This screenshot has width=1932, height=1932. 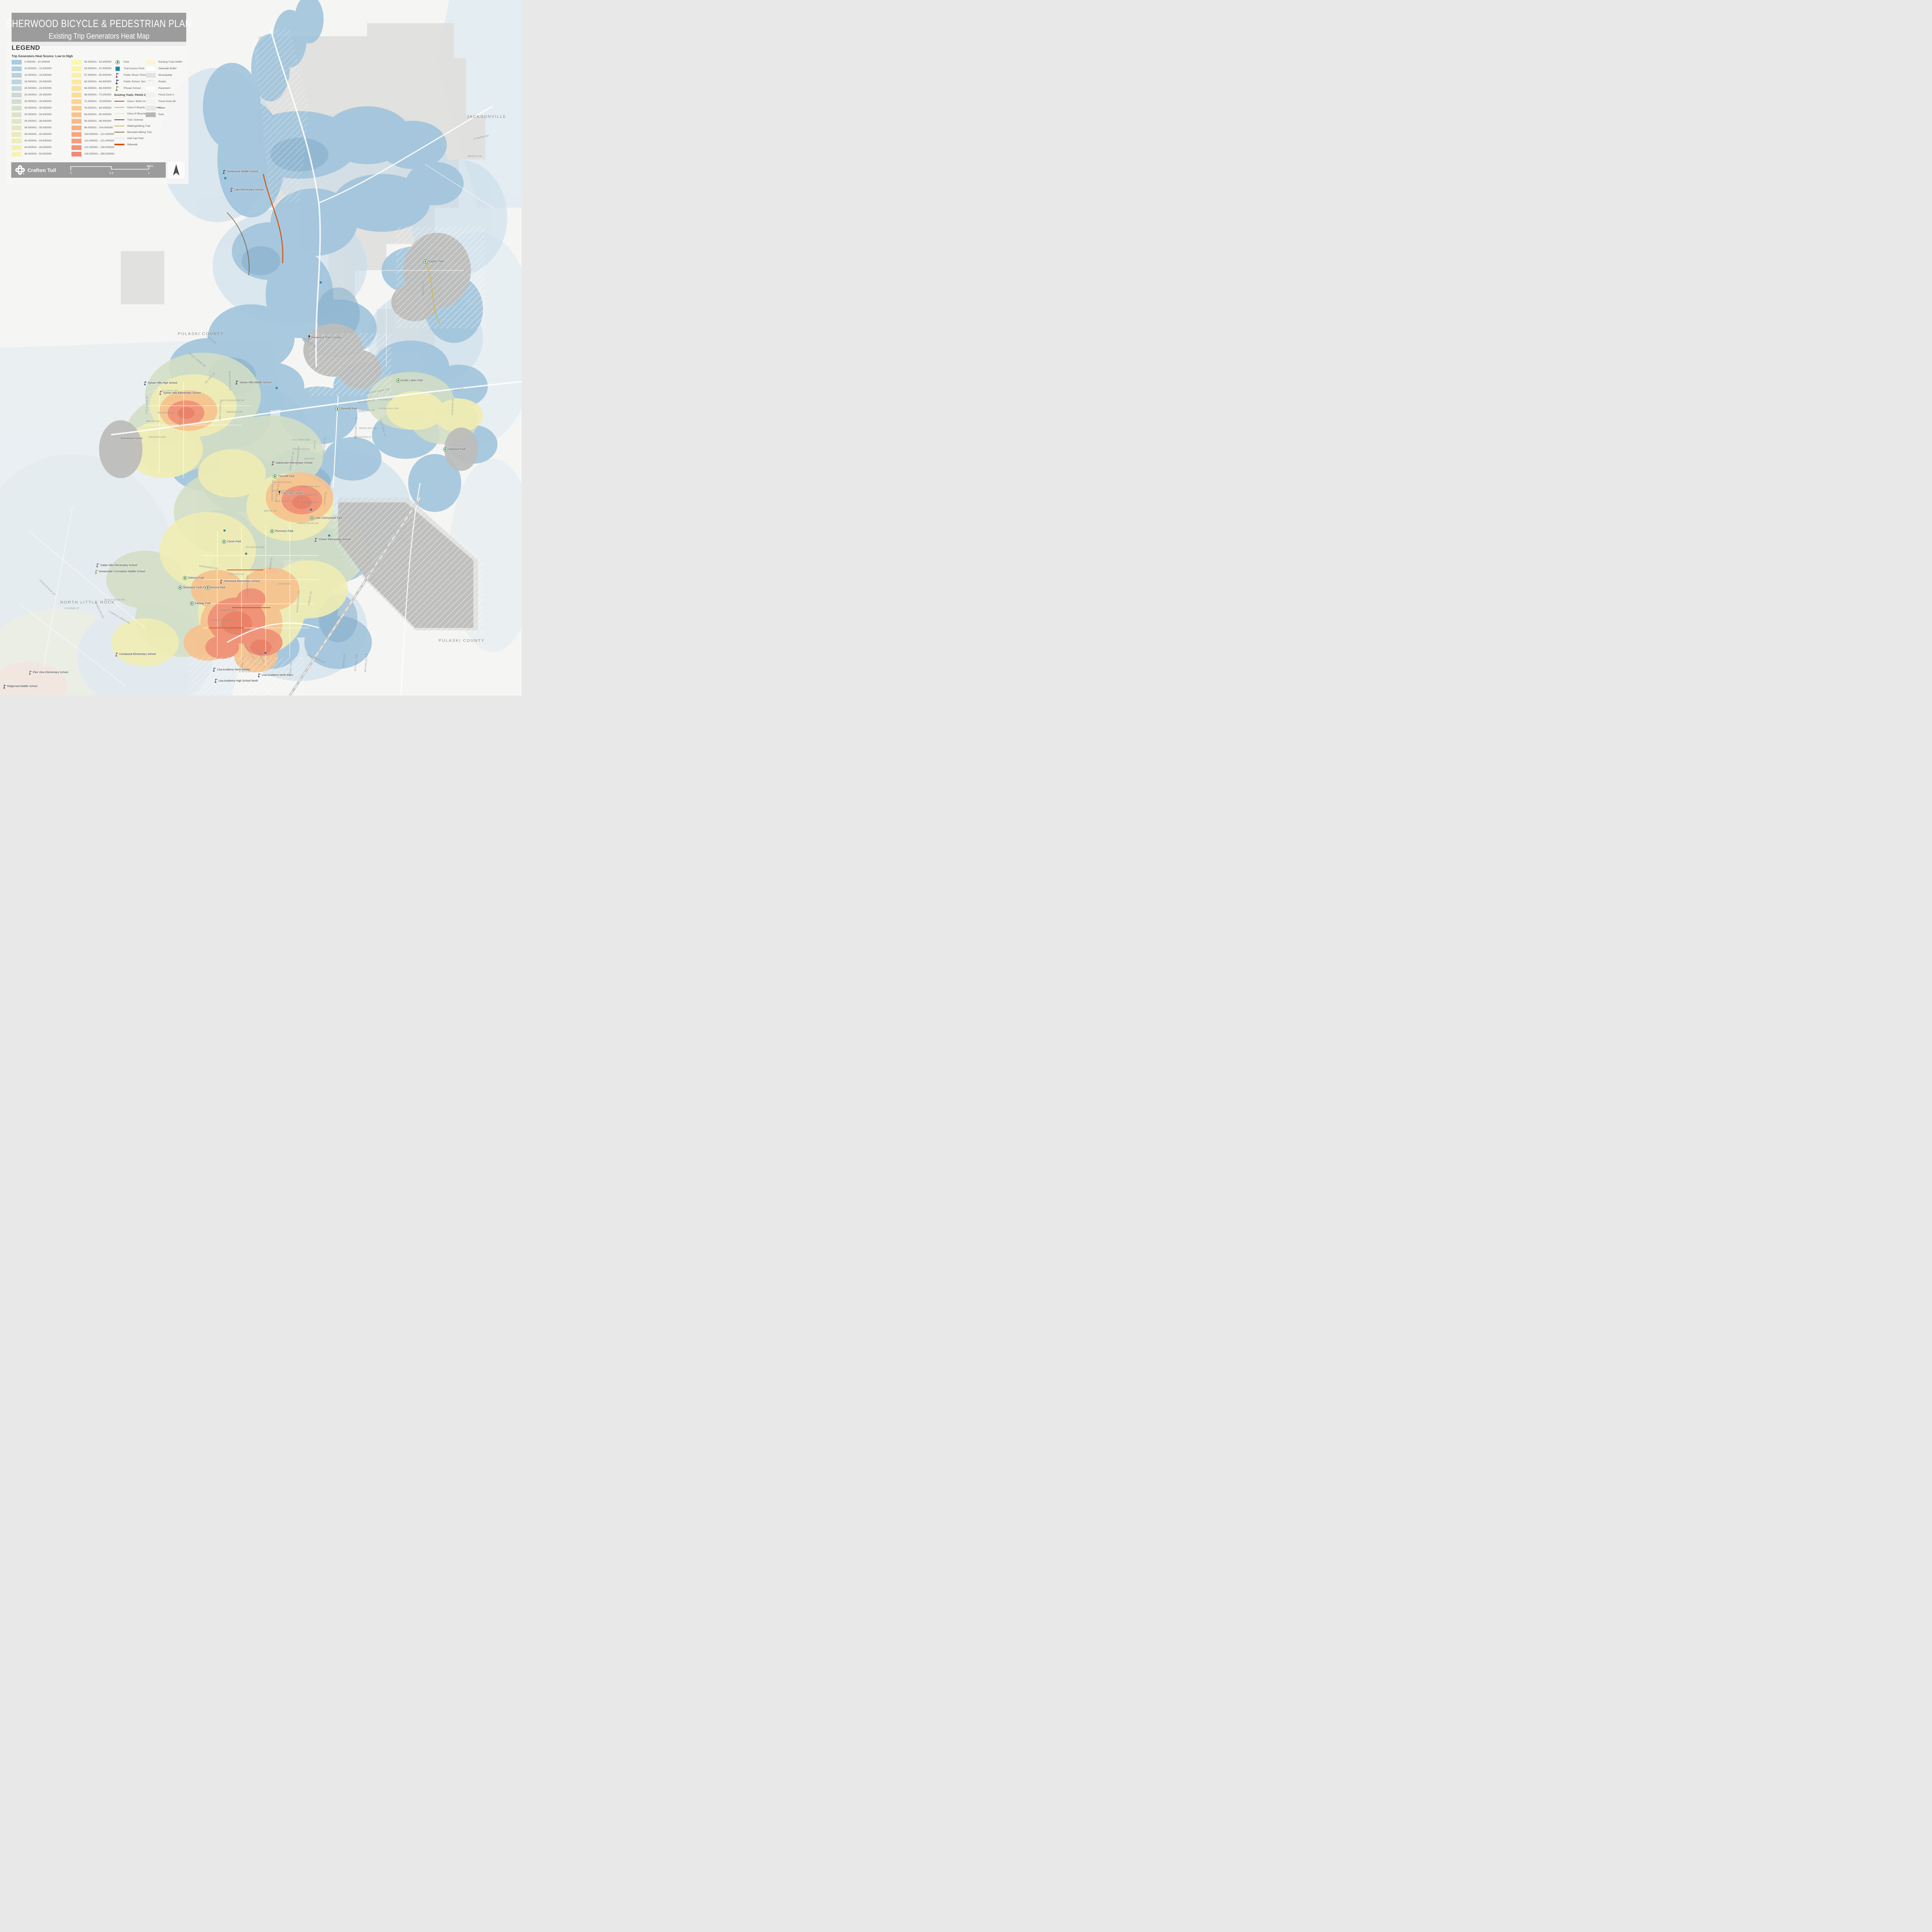 What do you see at coordinates (98, 62) in the screenshot?
I see `heat-range-label: 50.000001 - 54.000000` at bounding box center [98, 62].